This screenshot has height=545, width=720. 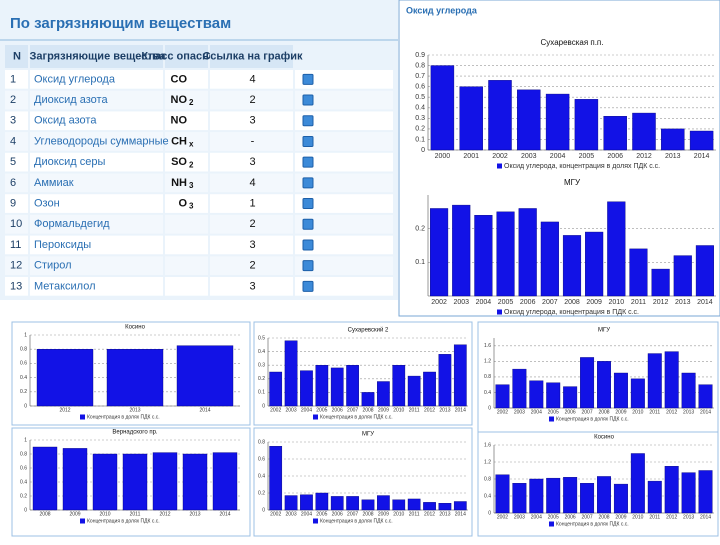 What do you see at coordinates (587, 156) in the screenshot?
I see `x-tick-label: 2005` at bounding box center [587, 156].